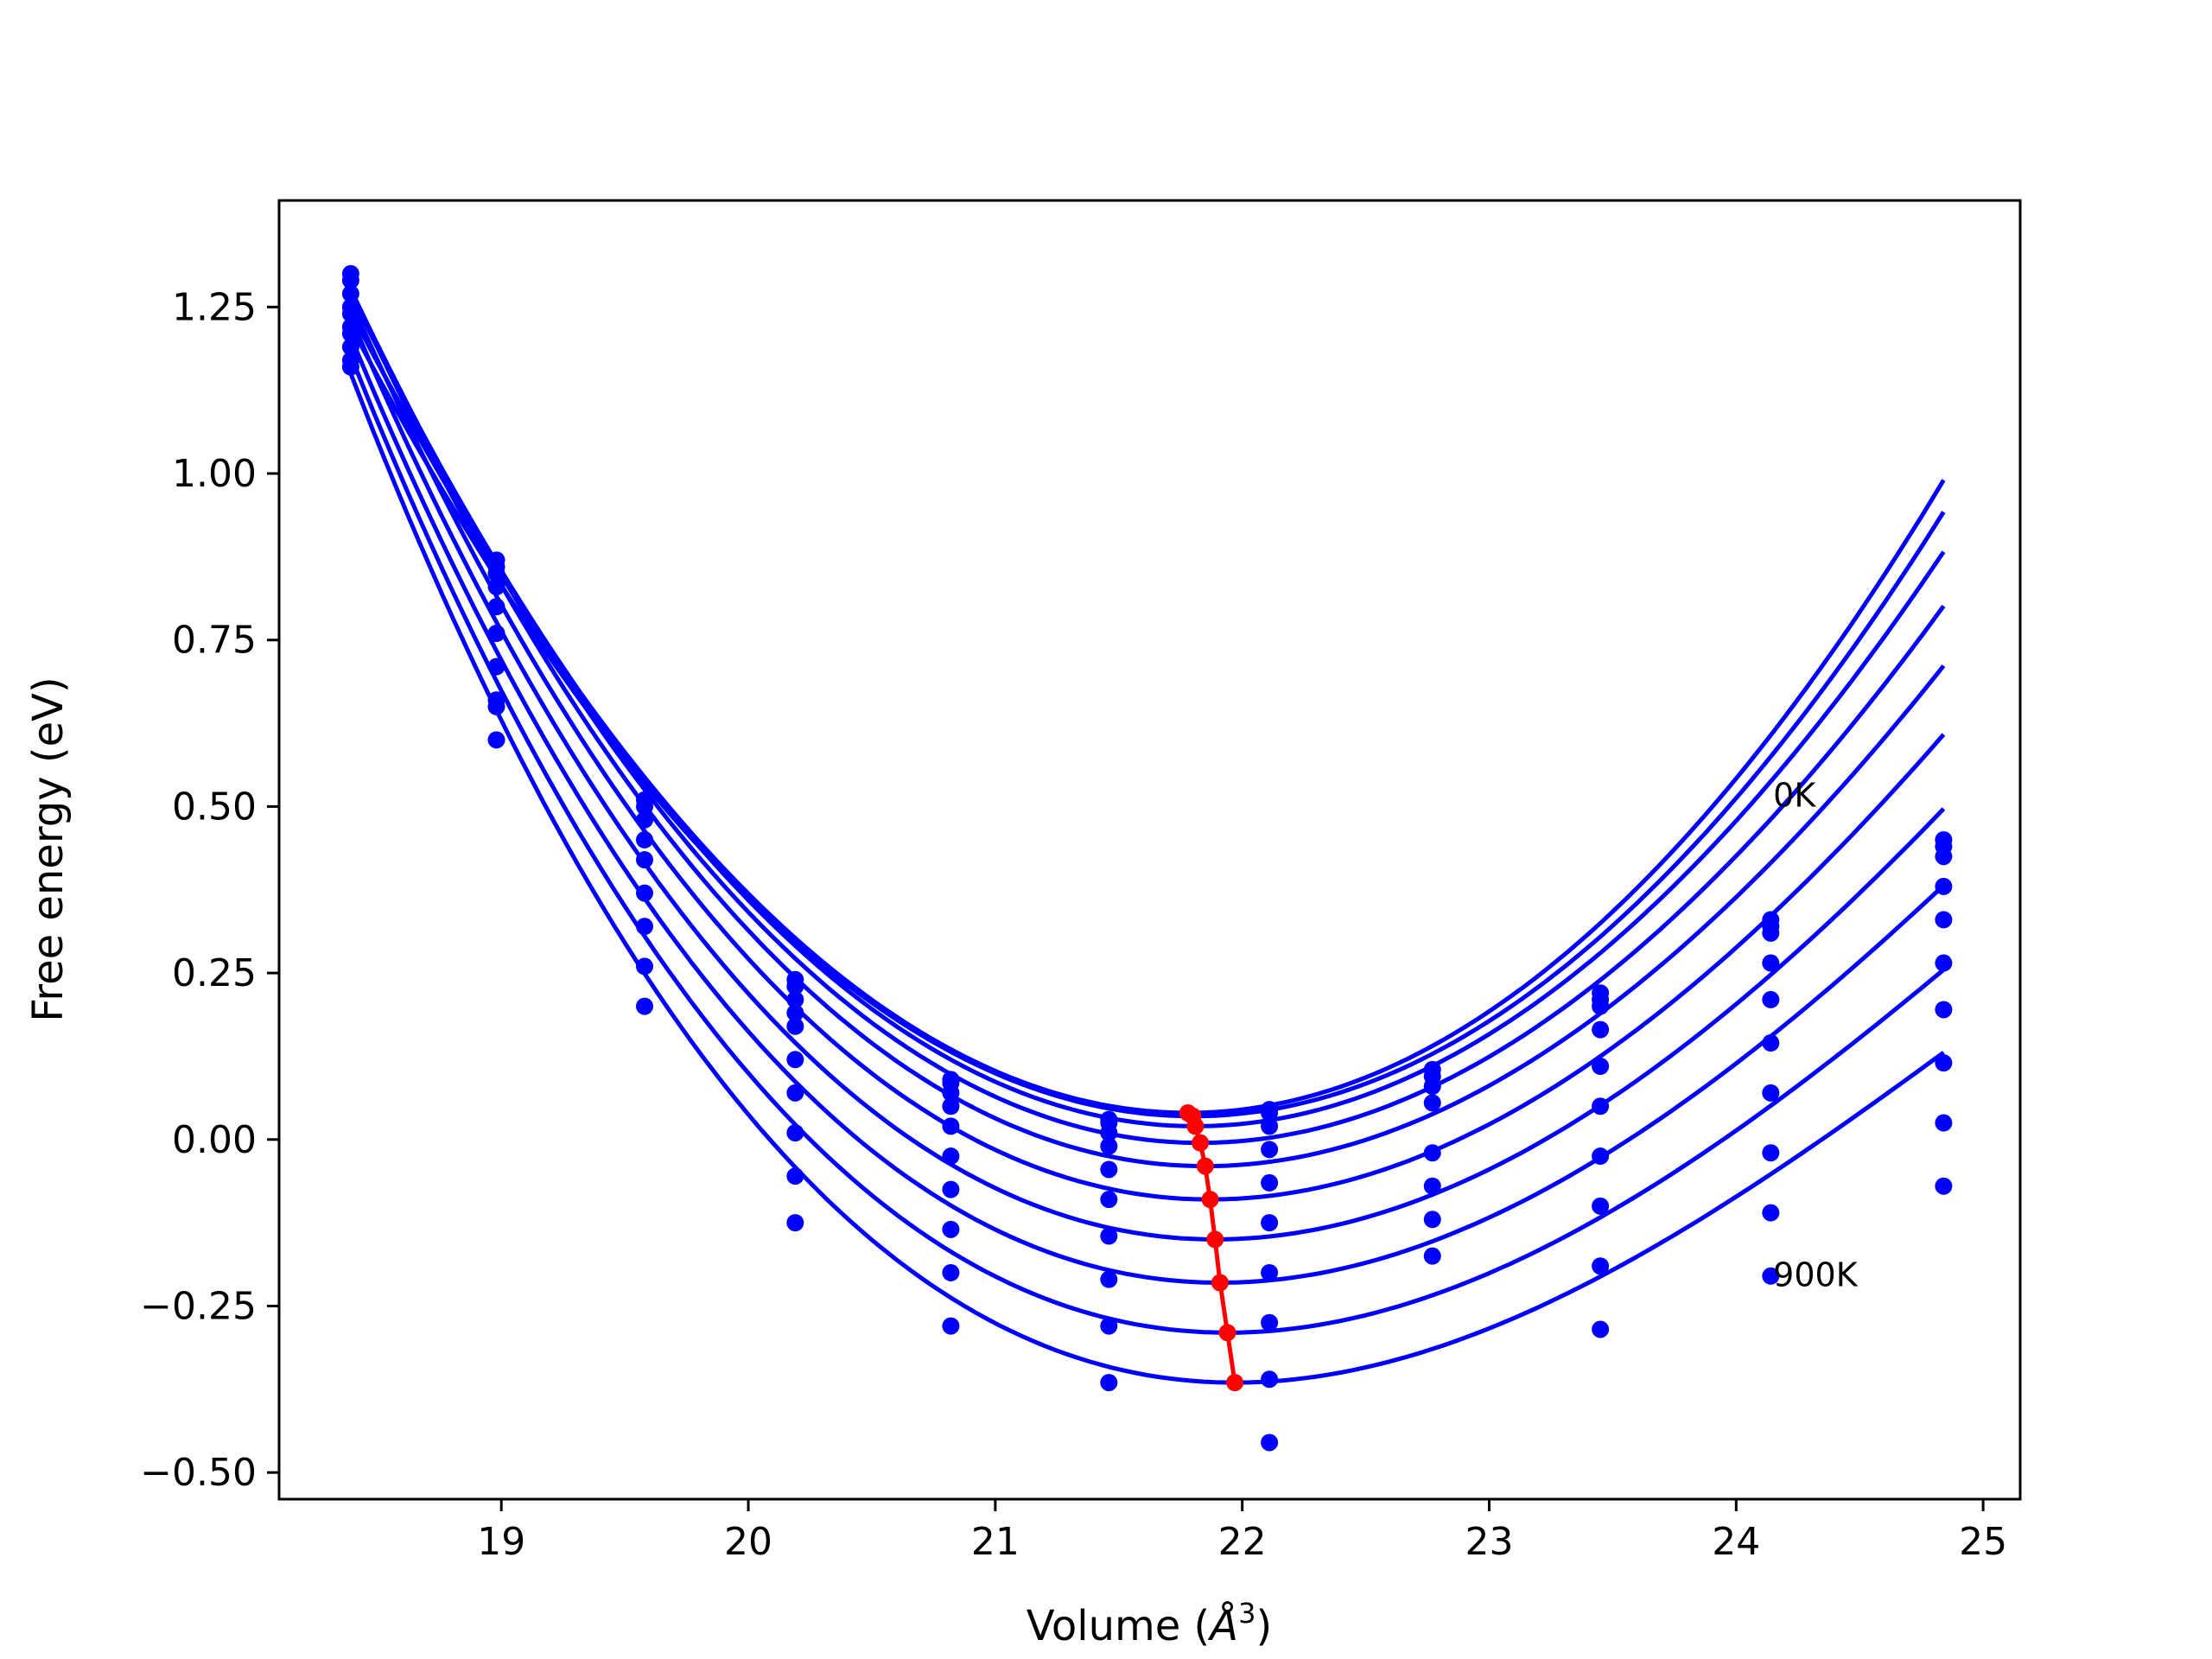 The height and width of the screenshot is (1659, 2212). Describe the element at coordinates (1149, 1623) in the screenshot. I see `x-axis-label: Volume (Å3)` at that location.